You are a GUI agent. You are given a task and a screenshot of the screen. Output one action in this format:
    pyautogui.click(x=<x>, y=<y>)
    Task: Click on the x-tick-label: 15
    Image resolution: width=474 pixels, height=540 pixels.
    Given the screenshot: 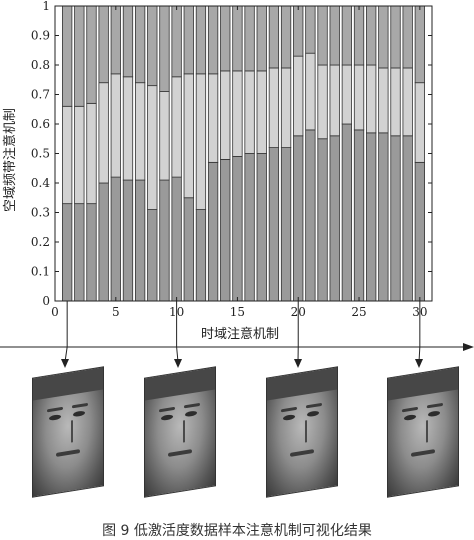 What is the action you would take?
    pyautogui.click(x=237, y=312)
    